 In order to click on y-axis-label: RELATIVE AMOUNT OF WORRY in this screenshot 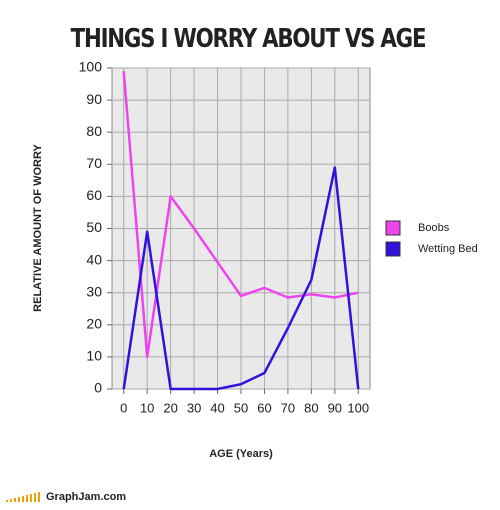, I will do `click(38, 228)`.